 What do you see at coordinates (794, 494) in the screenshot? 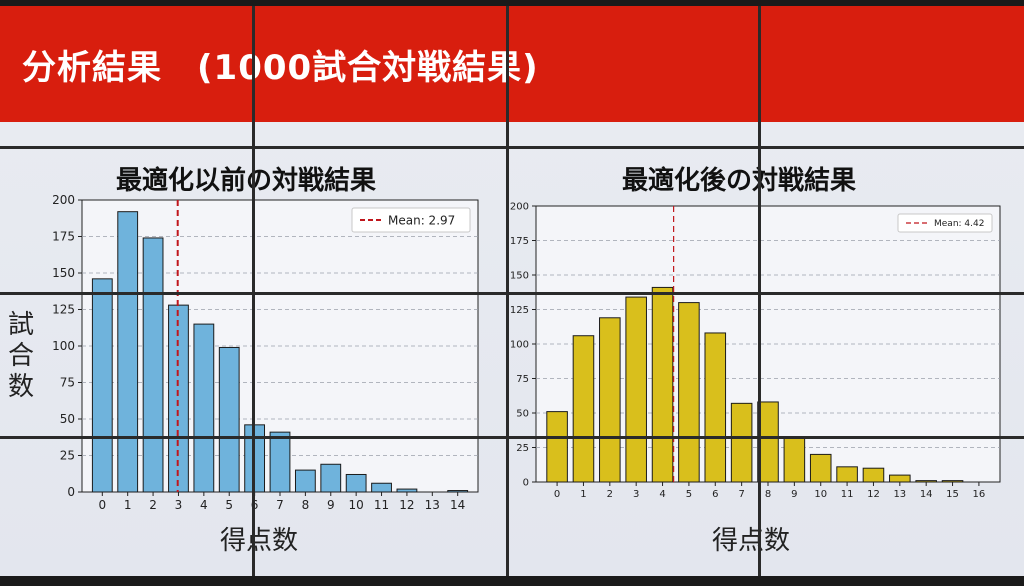
I see `right-x-tick-label: 9` at bounding box center [794, 494].